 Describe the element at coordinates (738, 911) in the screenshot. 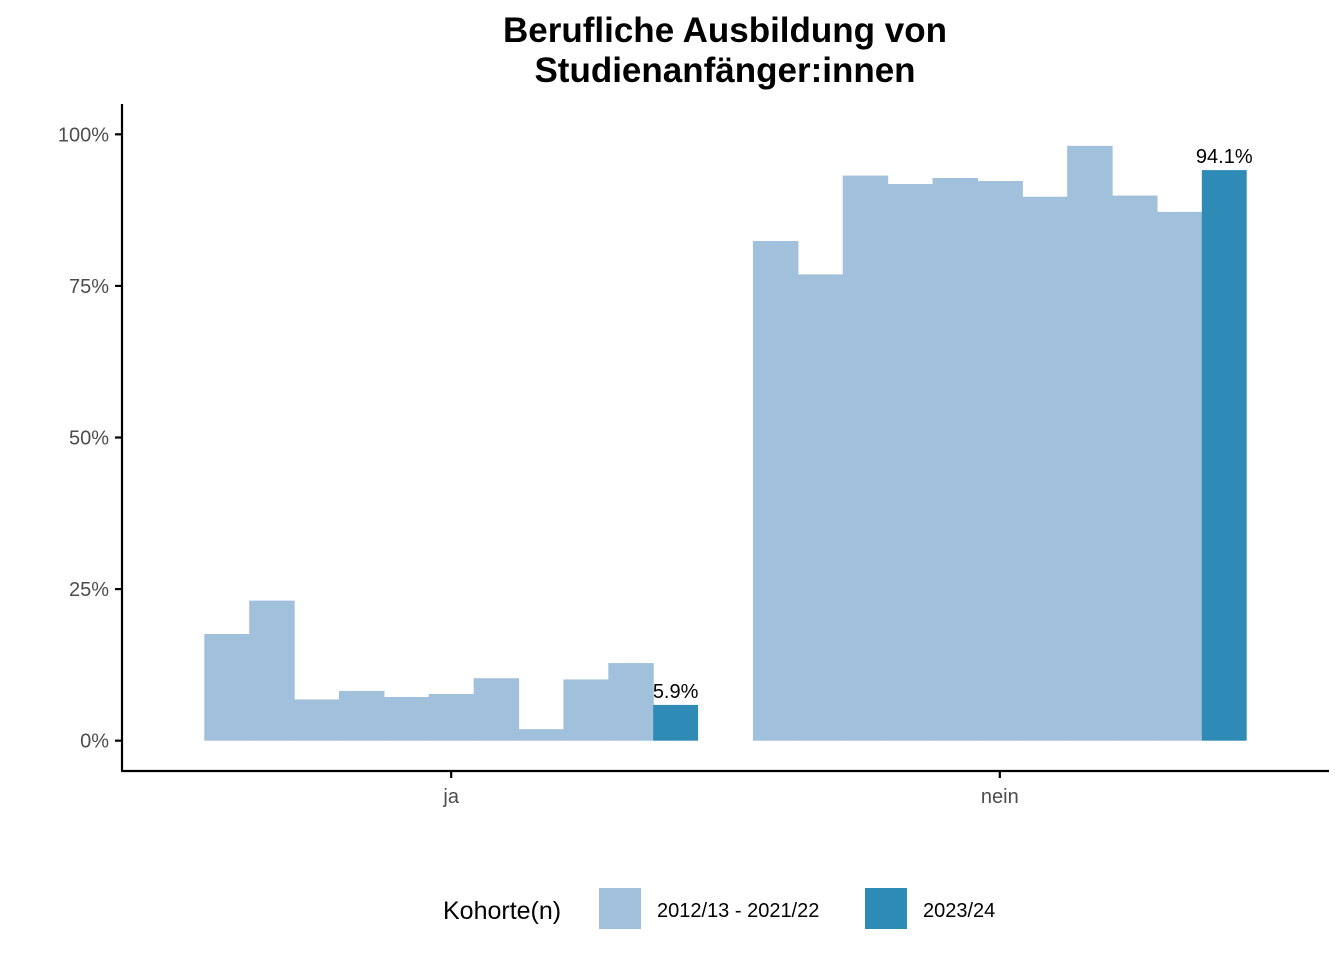

I see `legend-label-historical: 2012/13 - 2021/22` at that location.